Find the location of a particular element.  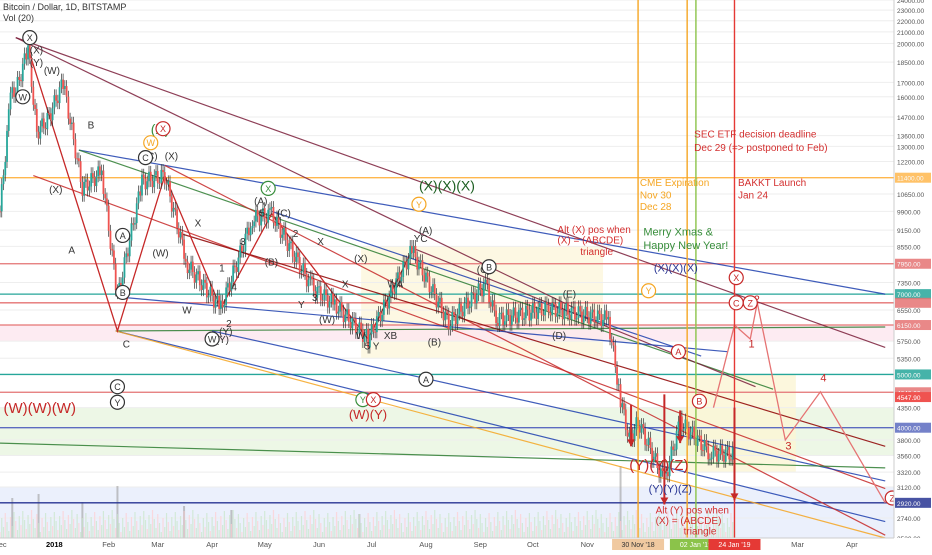

y-tick-label-34: 24000.00 is located at coordinates (910, 2).